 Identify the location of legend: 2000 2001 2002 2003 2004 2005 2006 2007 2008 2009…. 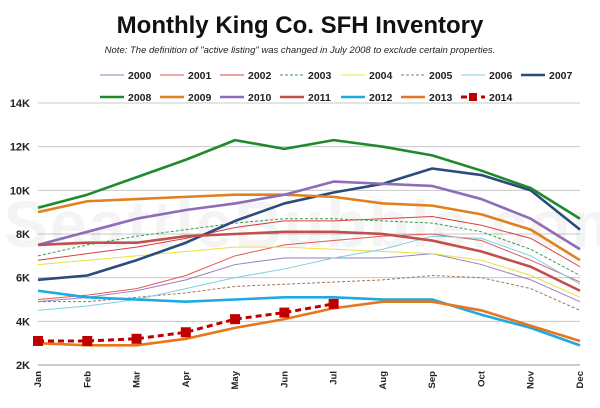
(336, 87).